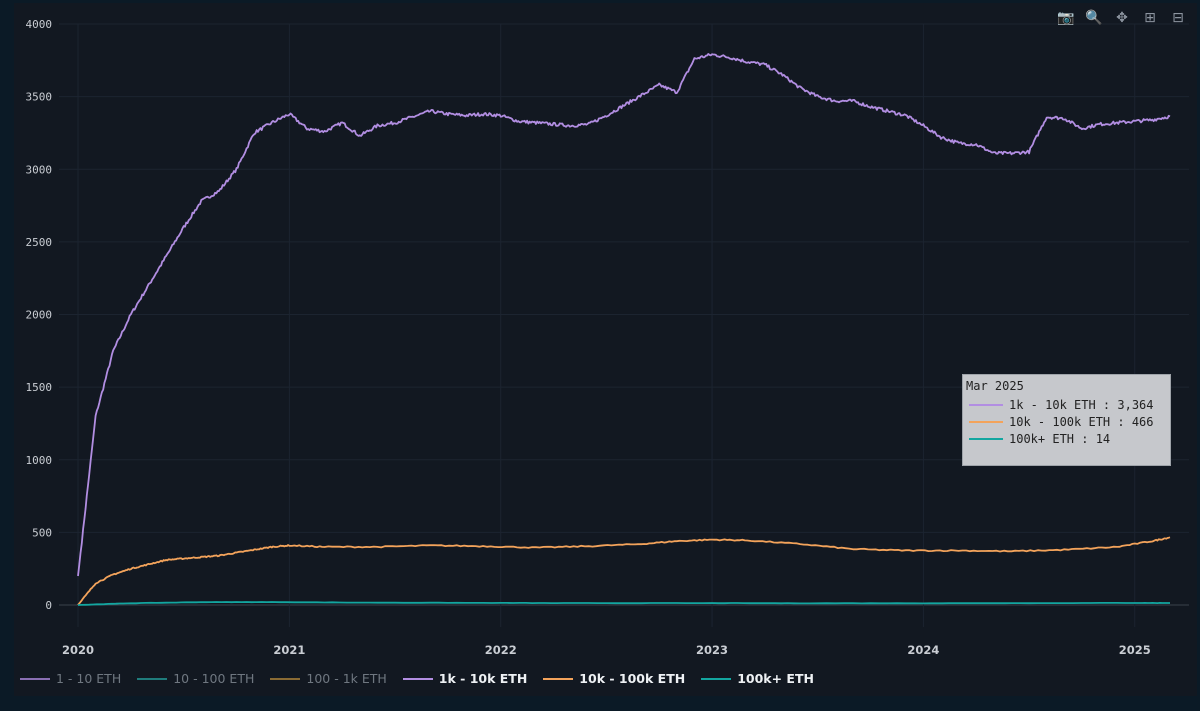  I want to click on y-tick-label: 3500, so click(39, 97).